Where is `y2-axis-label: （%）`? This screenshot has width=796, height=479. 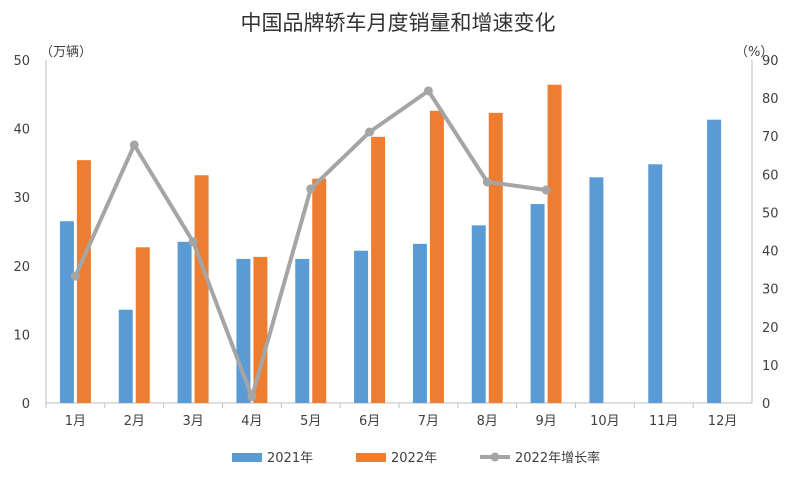 y2-axis-label: （%） is located at coordinates (754, 52).